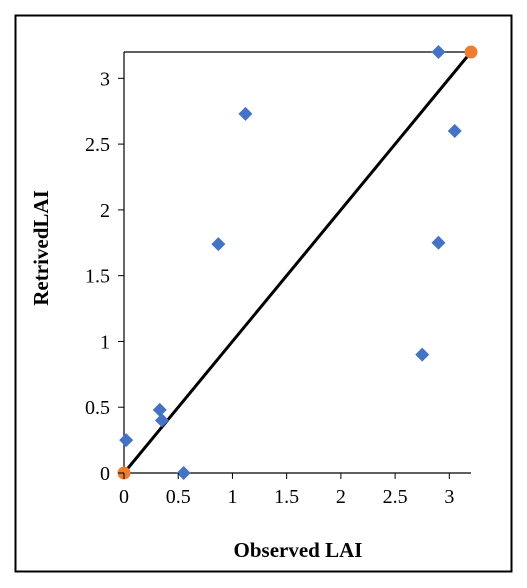 The height and width of the screenshot is (588, 527). I want to click on y-tick-label: 1.5, so click(97, 277).